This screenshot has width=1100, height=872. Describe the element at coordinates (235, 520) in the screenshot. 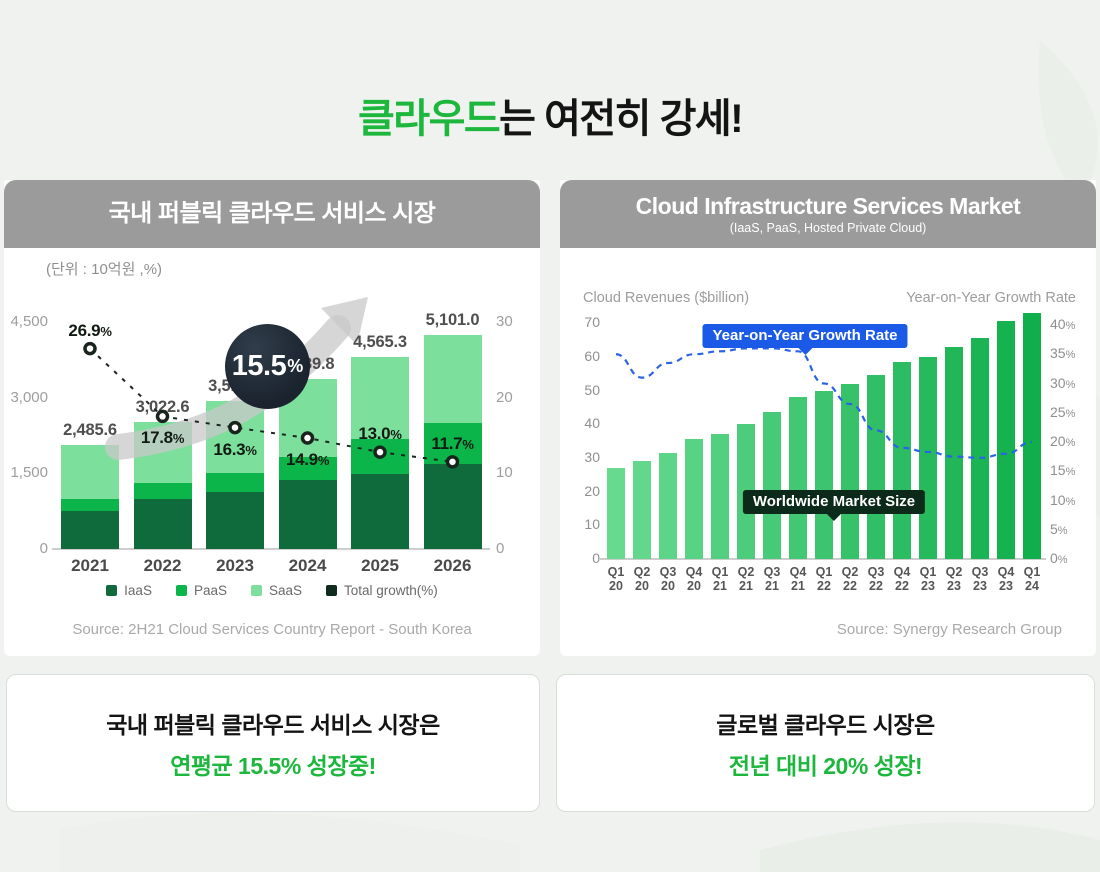

I see `segment-iaas-2023` at that location.